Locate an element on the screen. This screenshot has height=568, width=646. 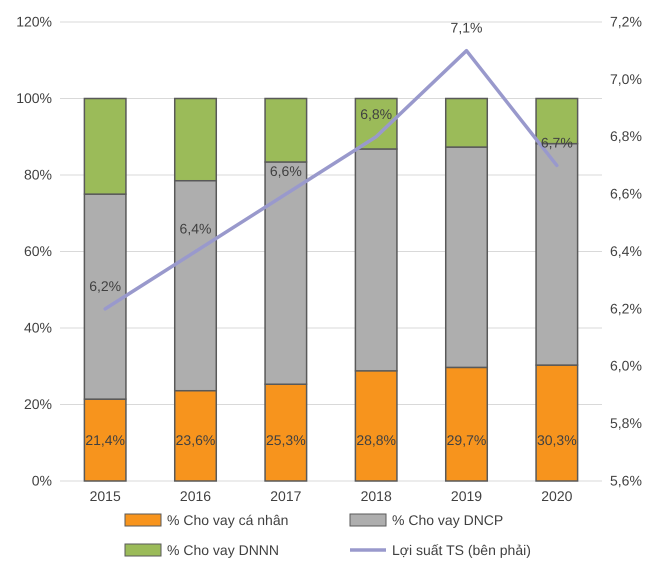
y2-tick-label: 5,8% is located at coordinates (626, 423).